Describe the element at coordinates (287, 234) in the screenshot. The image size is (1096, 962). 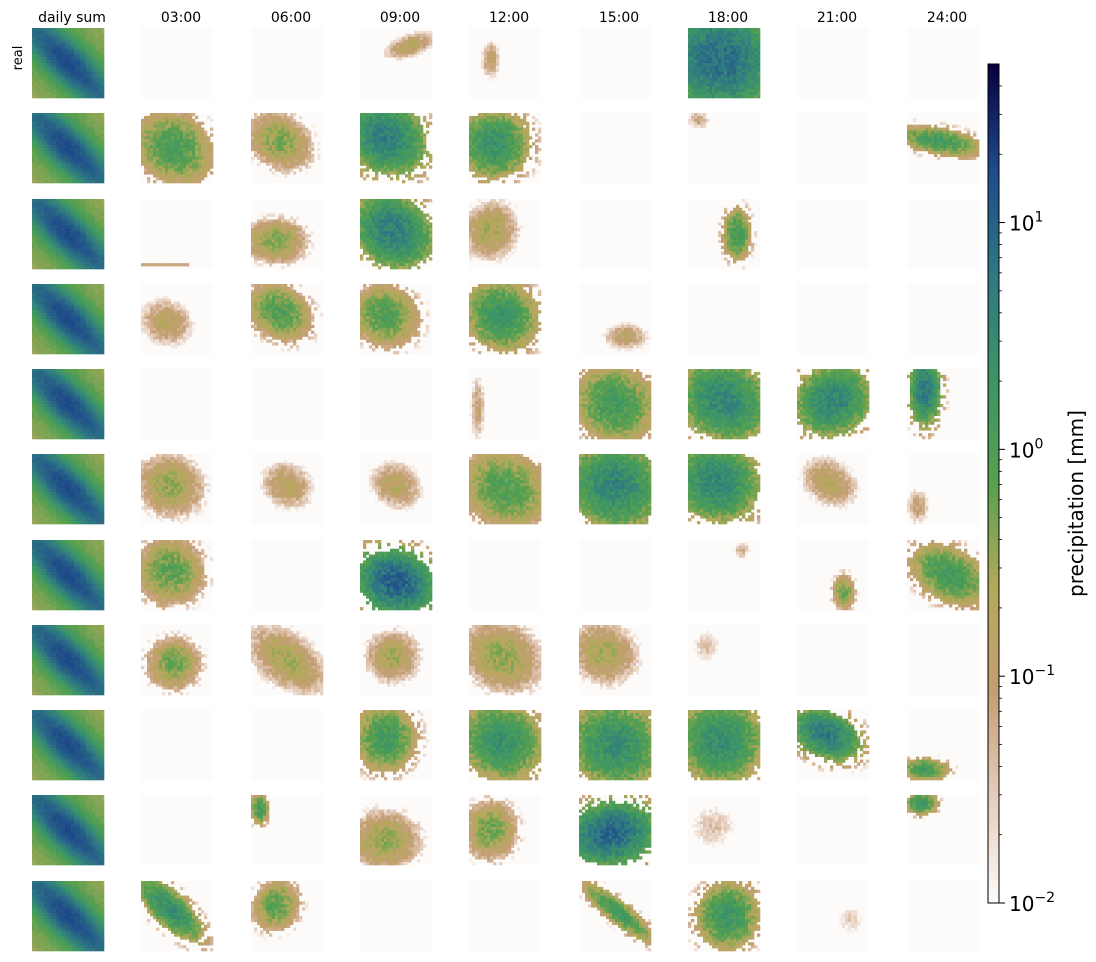
I see `panel-r2-c2` at that location.